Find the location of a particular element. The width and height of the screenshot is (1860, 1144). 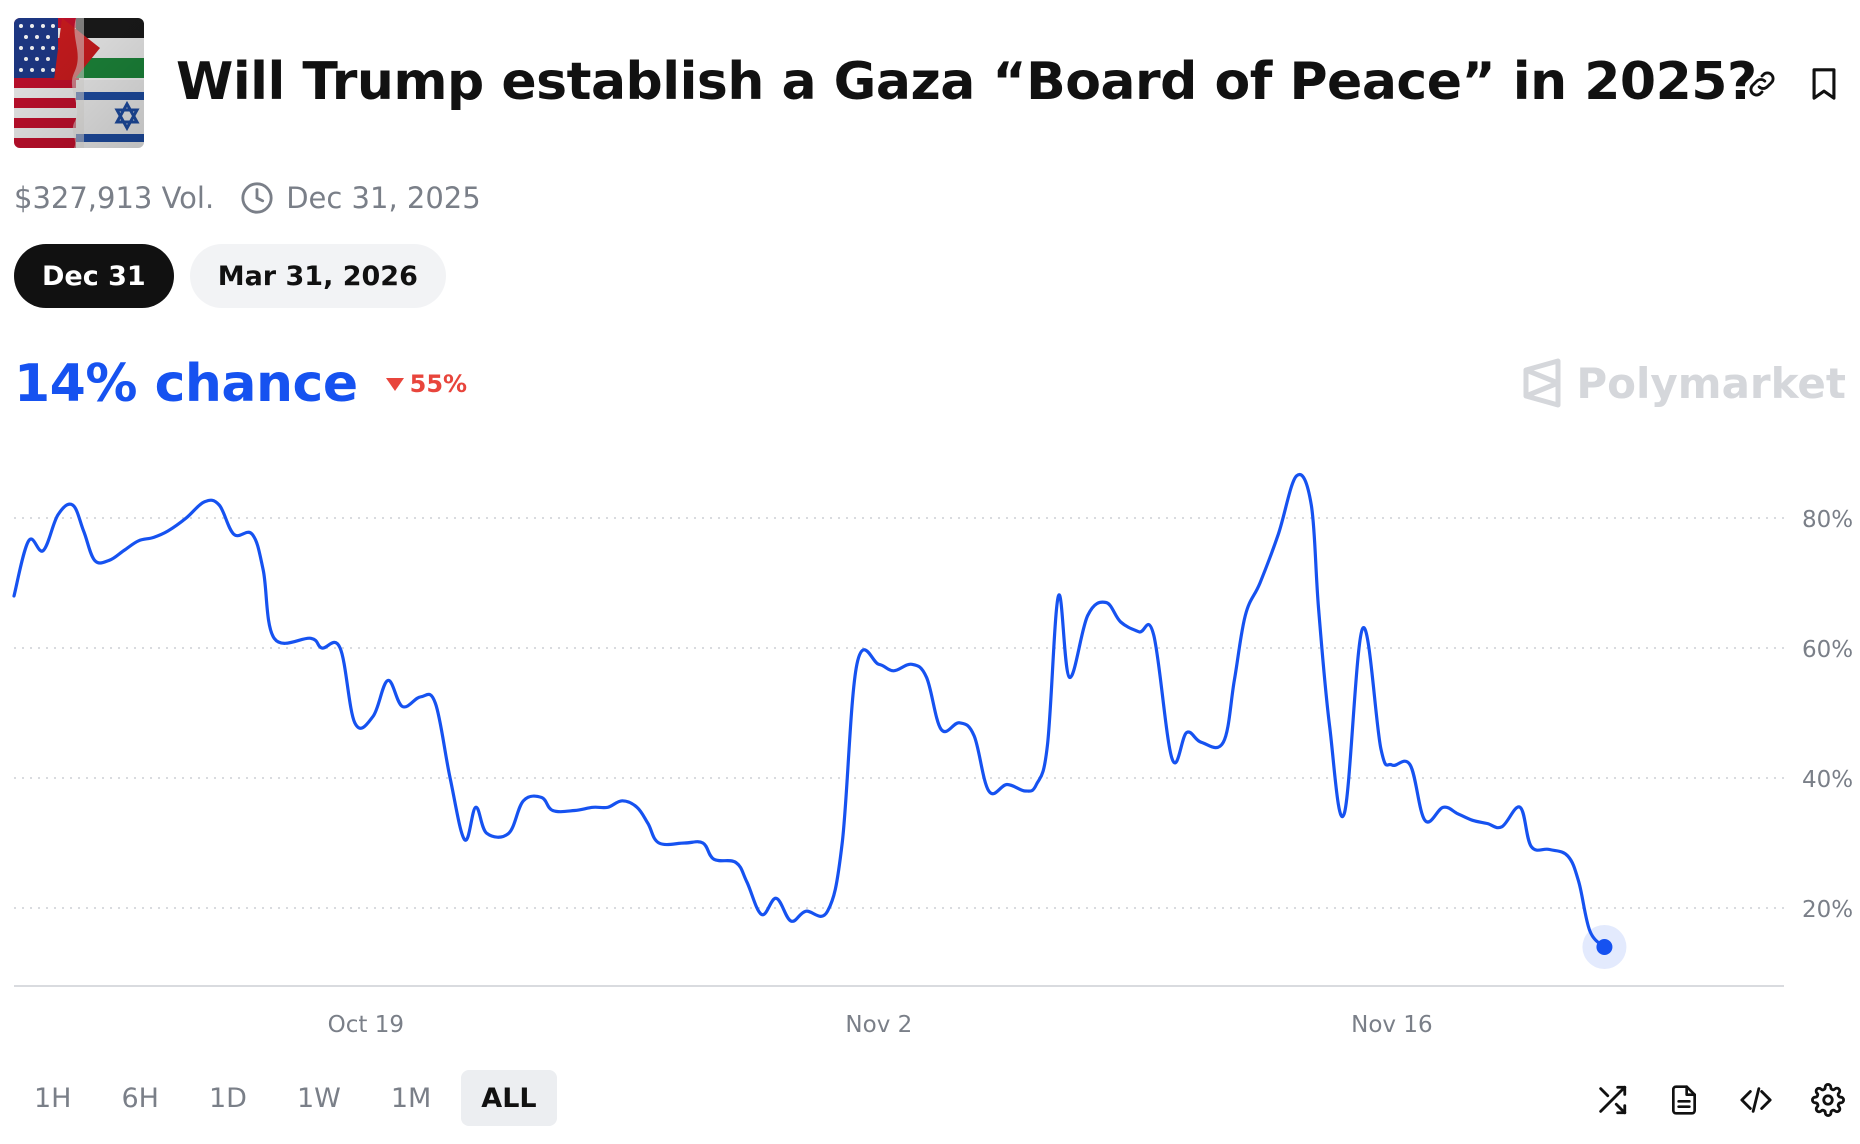

range-all: ALL is located at coordinates (509, 1098).